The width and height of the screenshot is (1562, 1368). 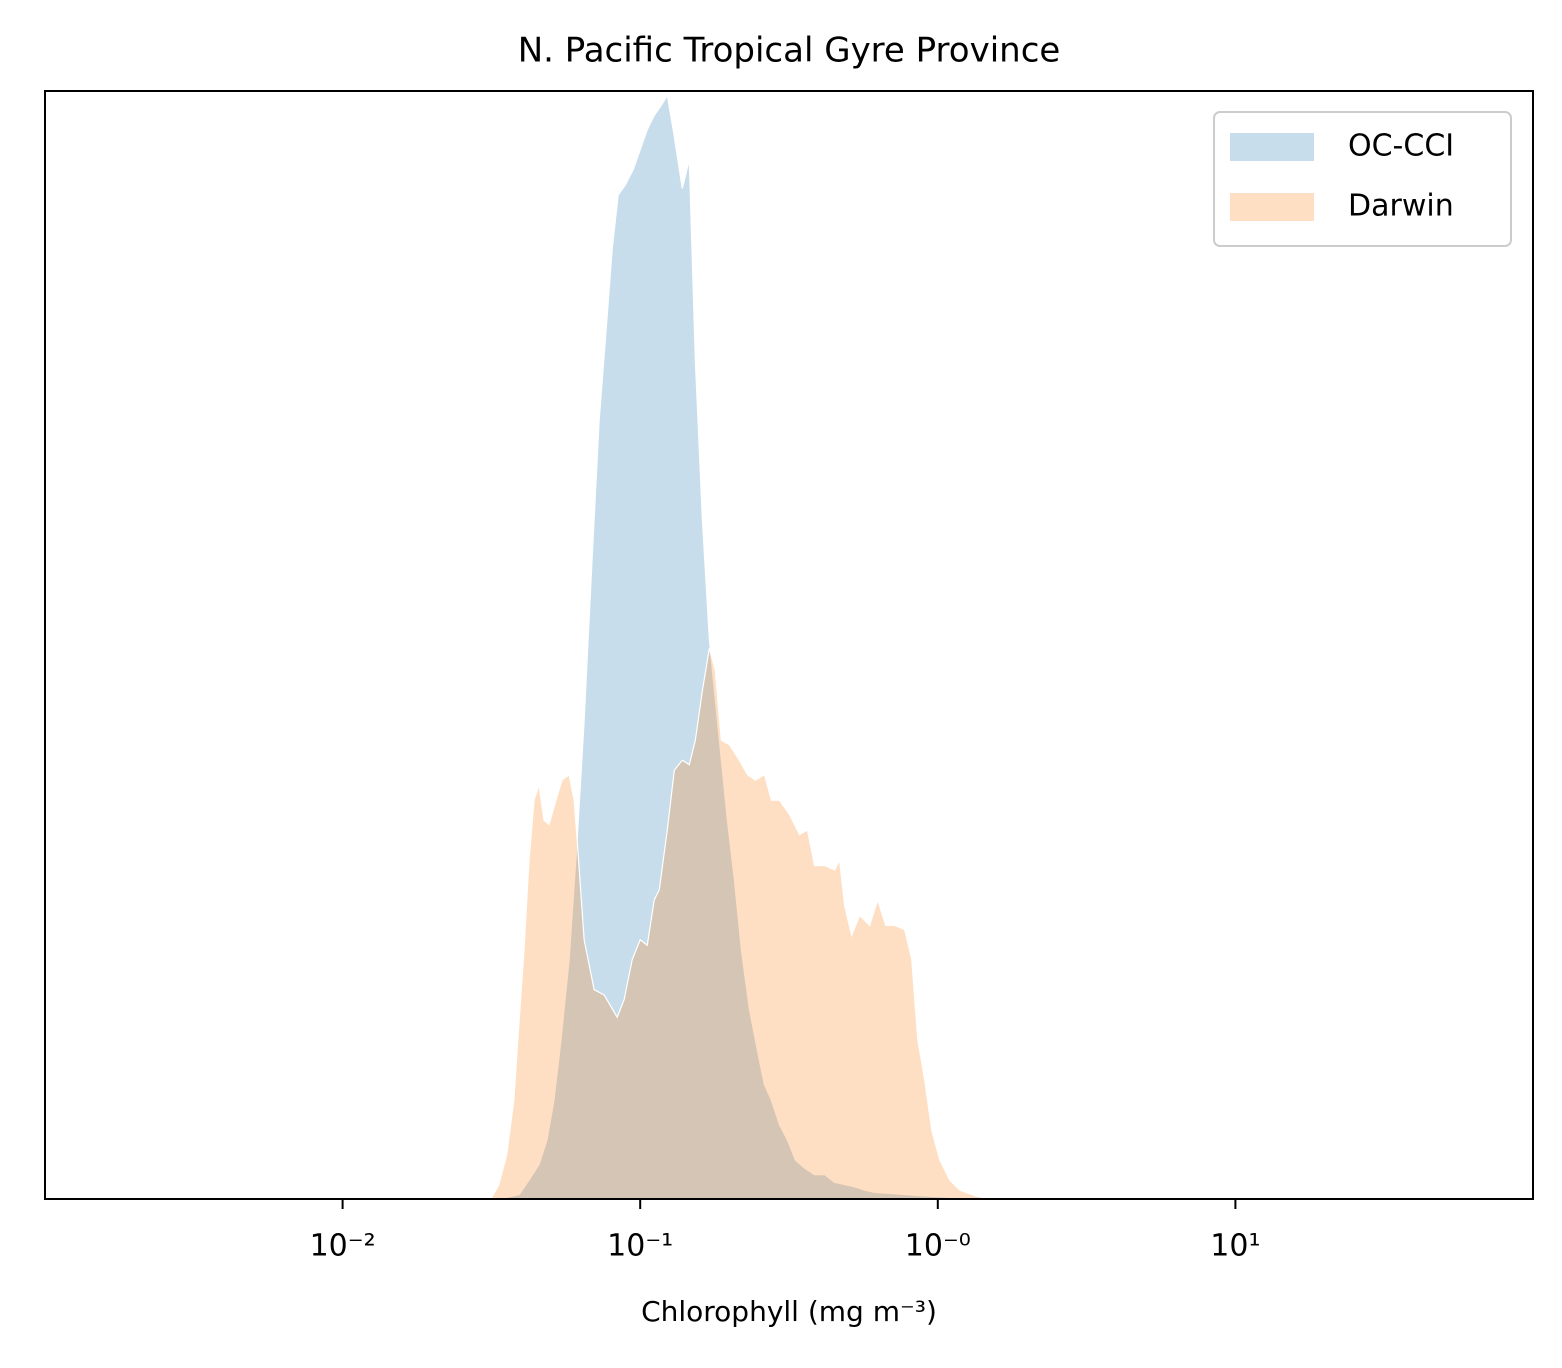 What do you see at coordinates (1401, 206) in the screenshot?
I see `legend-label: Darwin` at bounding box center [1401, 206].